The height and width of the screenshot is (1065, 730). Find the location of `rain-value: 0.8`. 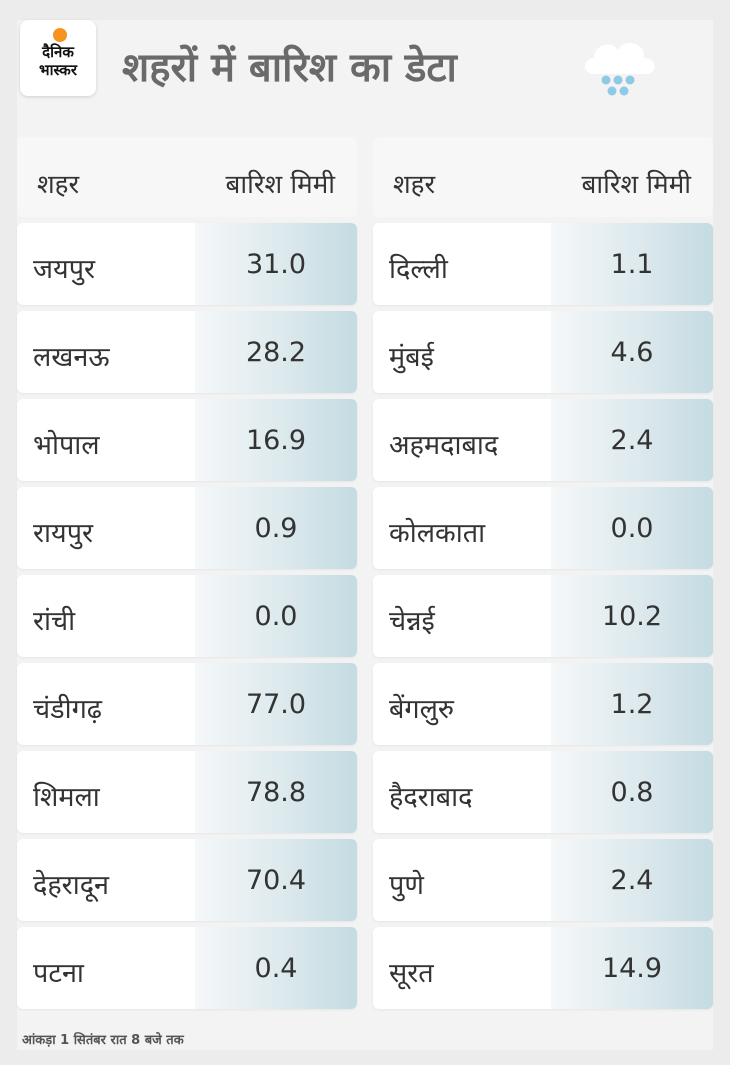

rain-value: 0.8 is located at coordinates (632, 792).